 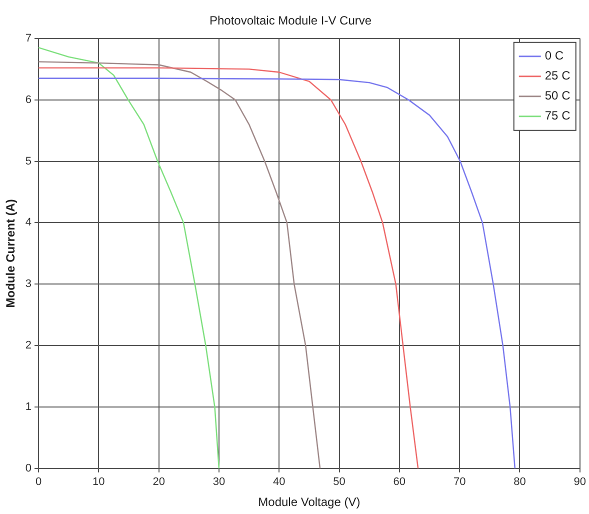 What do you see at coordinates (557, 75) in the screenshot?
I see `legend-label: 25 C` at bounding box center [557, 75].